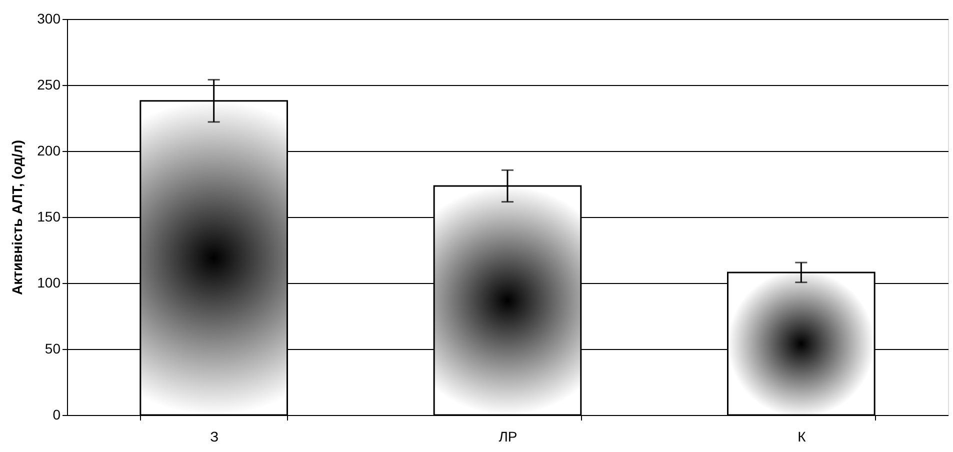 The image size is (953, 452). Describe the element at coordinates (49, 150) in the screenshot. I see `y-tick-label: 200` at that location.